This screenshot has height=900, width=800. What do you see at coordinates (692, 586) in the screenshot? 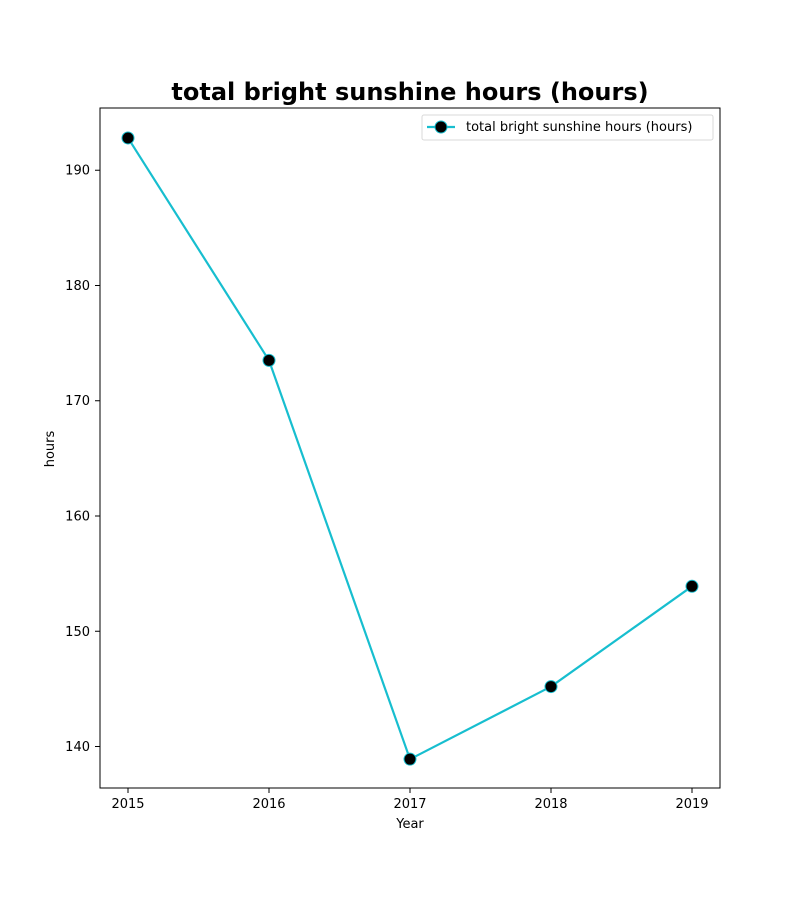
I see `data-point-2019` at bounding box center [692, 586].